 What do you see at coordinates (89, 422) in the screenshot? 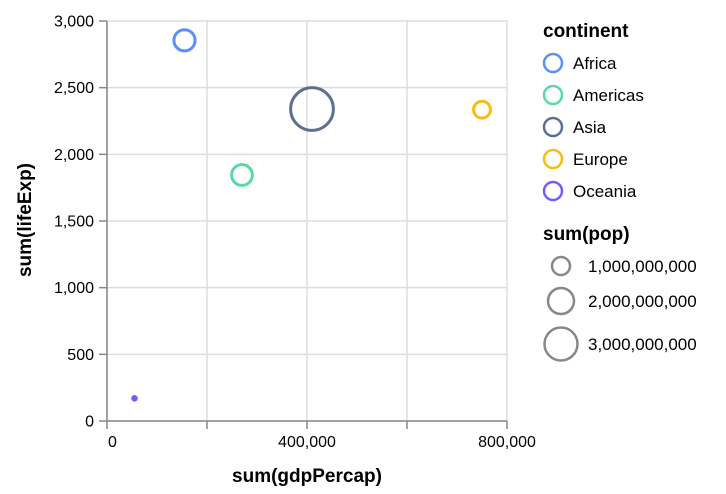
I see `y-tick-label: 0` at bounding box center [89, 422].